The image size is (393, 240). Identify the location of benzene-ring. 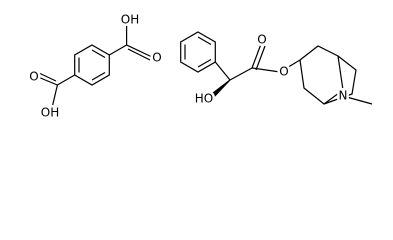
(92, 65).